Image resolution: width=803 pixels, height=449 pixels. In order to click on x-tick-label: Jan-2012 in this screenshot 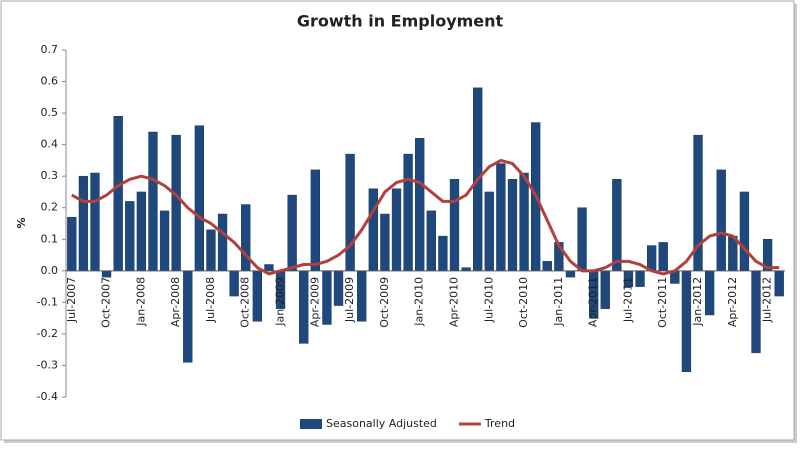, I will do `click(697, 302)`.